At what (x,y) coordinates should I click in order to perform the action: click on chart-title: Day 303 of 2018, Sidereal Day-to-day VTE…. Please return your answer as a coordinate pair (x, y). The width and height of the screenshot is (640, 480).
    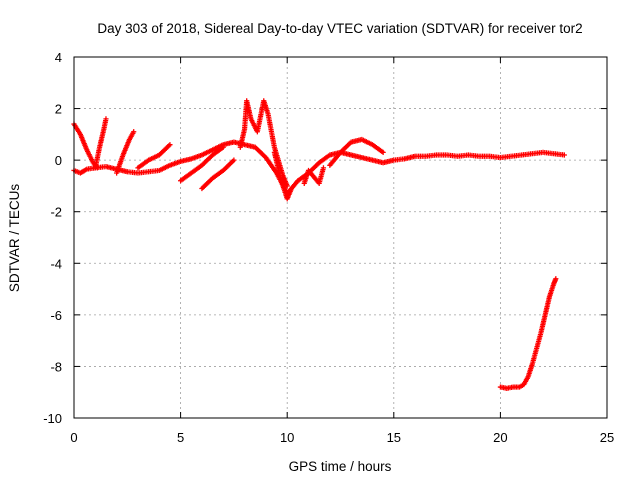
    Looking at the image, I should click on (339, 28).